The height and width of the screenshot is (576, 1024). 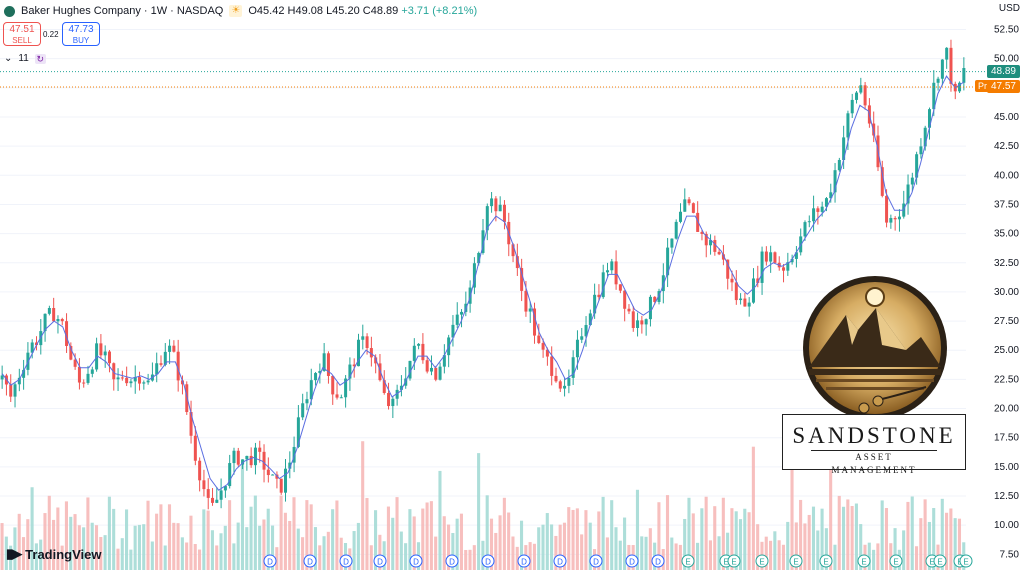 What do you see at coordinates (1003, 71) in the screenshot?
I see `last-price-tag: 48.89` at bounding box center [1003, 71].